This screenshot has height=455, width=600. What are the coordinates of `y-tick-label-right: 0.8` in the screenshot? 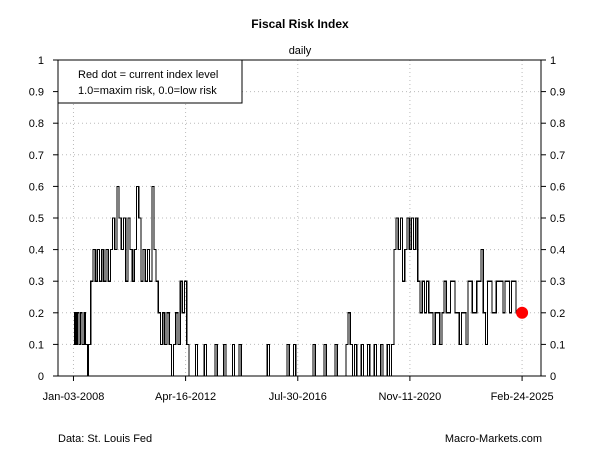 It's located at (557, 124).